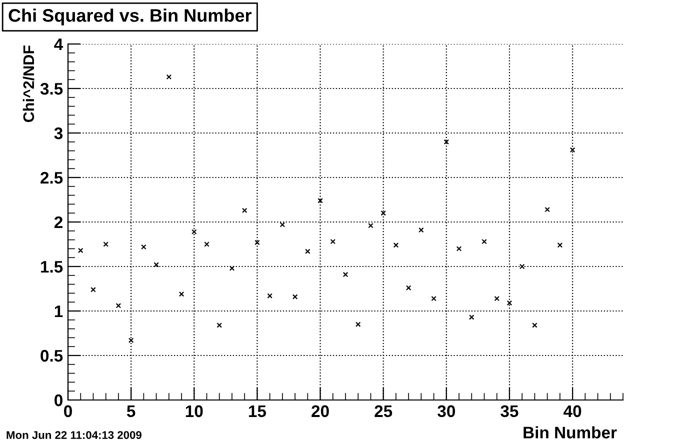 This screenshot has height=444, width=692. What do you see at coordinates (74, 435) in the screenshot?
I see `text: Mon Jun 22 11:04:13 2009` at bounding box center [74, 435].